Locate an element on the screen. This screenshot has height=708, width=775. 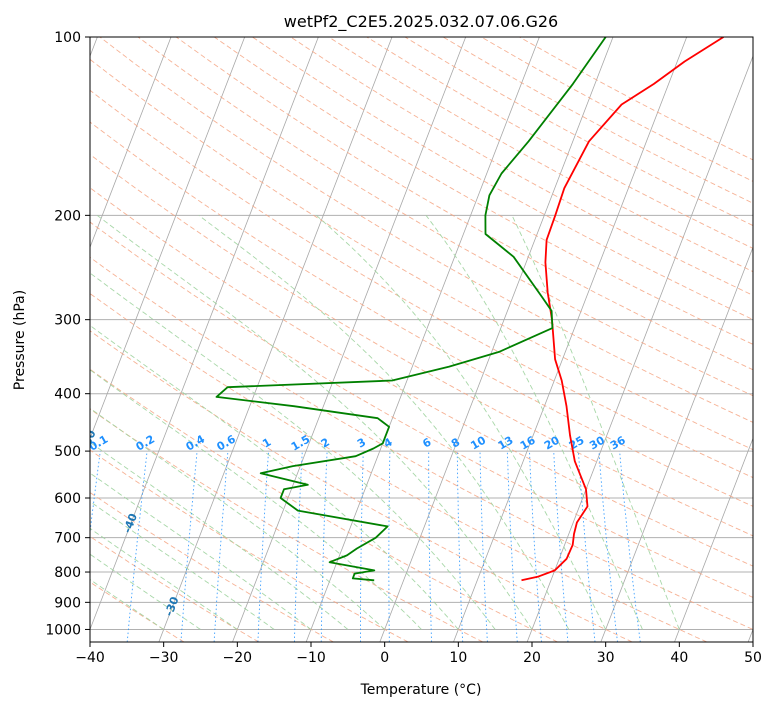
y-tick-label: 100 is located at coordinates (67, 38).